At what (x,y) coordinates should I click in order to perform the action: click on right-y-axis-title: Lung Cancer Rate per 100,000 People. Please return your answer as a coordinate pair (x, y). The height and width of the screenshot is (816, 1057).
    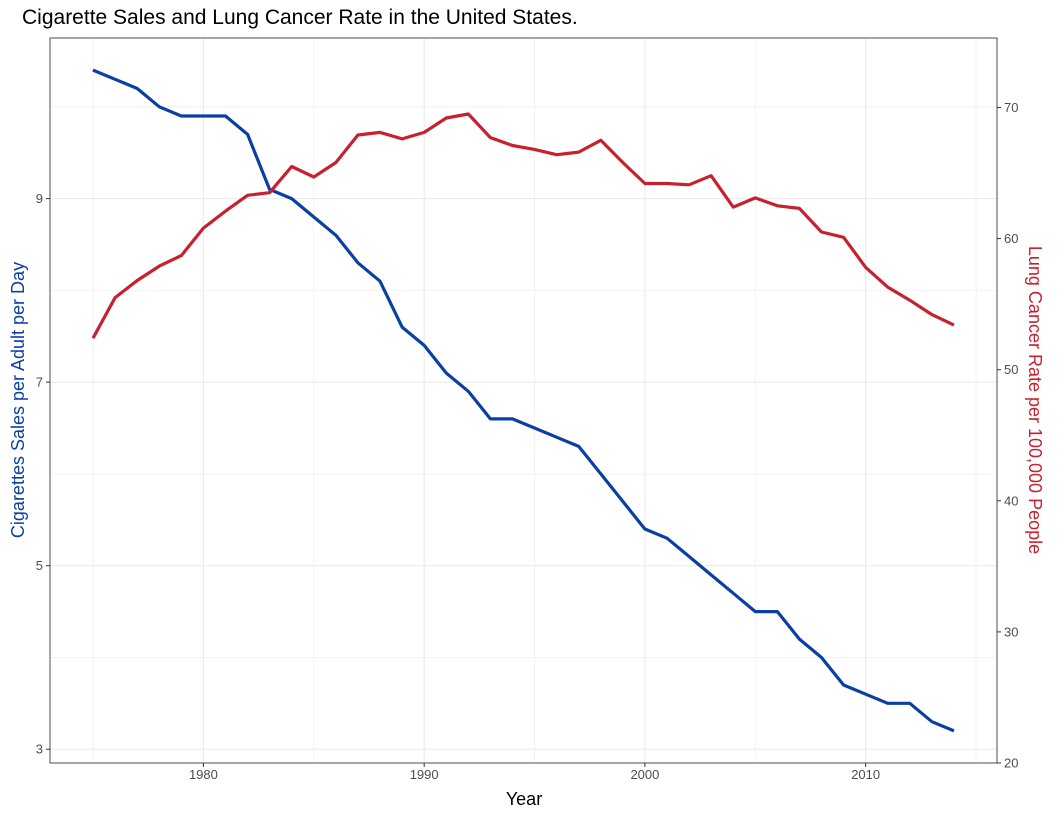
    Looking at the image, I should click on (1035, 400).